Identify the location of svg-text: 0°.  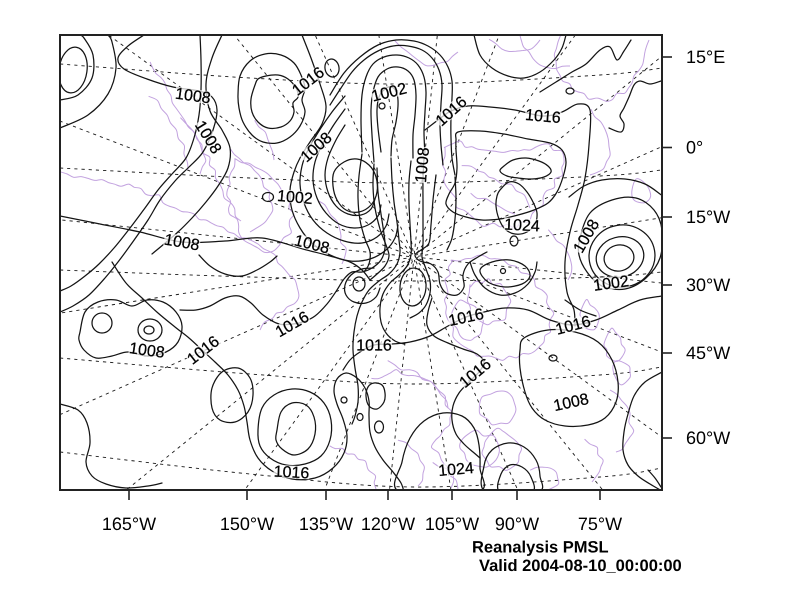
(694, 148).